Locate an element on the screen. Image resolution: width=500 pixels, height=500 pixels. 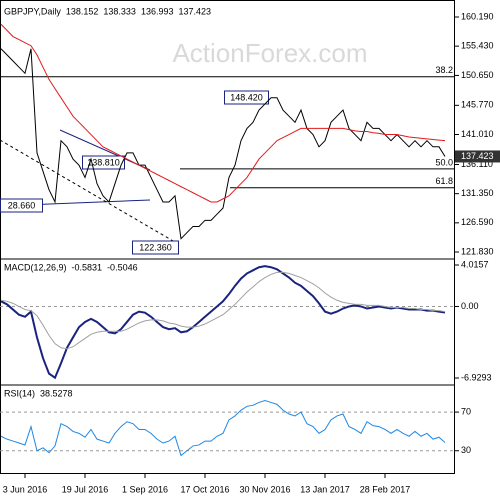
annotation: 122.360 is located at coordinates (155, 247).